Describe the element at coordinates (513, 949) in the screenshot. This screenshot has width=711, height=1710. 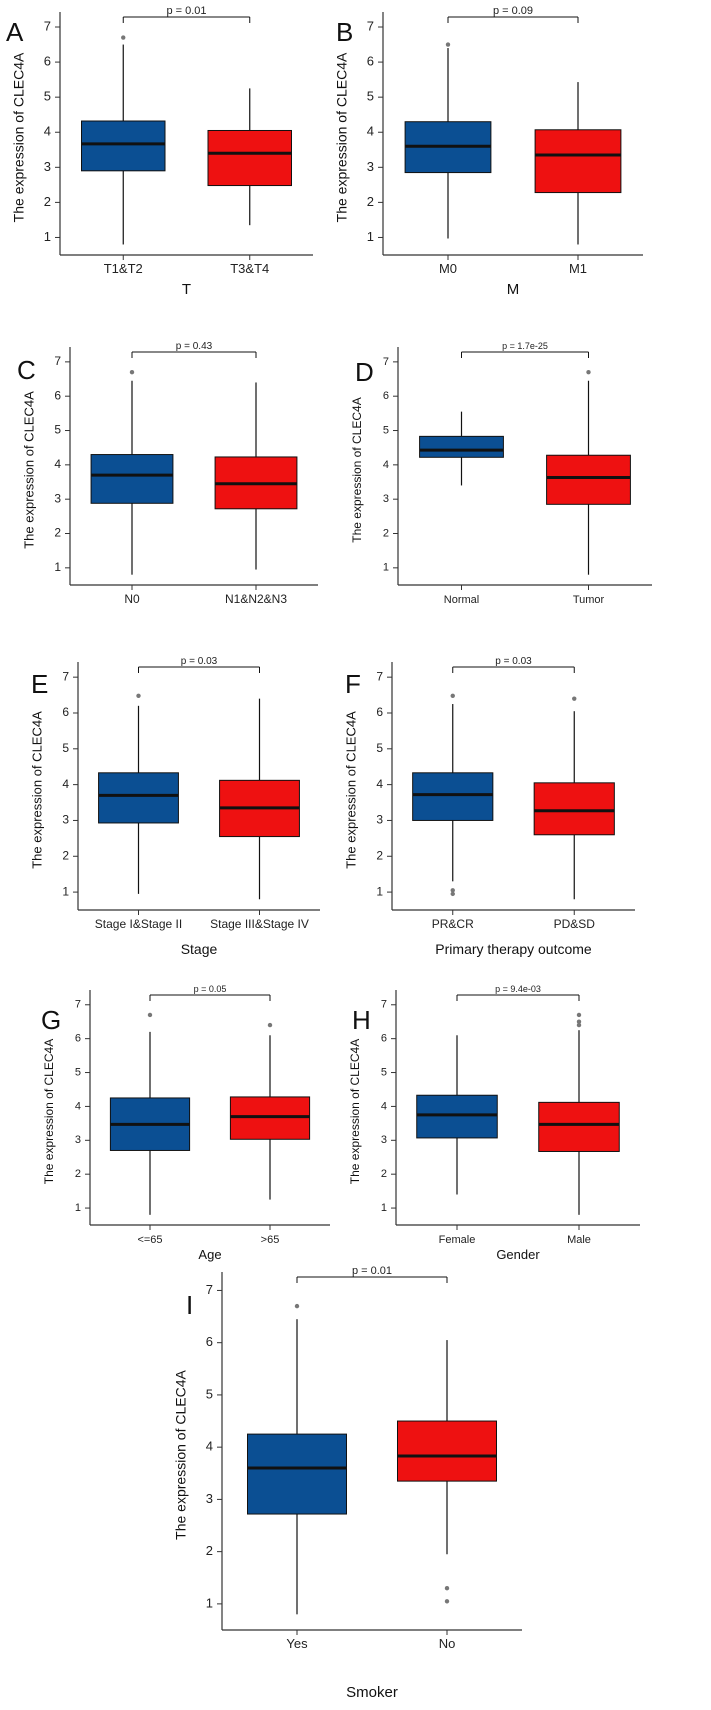
I see `x-axis-title: Primary therapy outcome` at that location.